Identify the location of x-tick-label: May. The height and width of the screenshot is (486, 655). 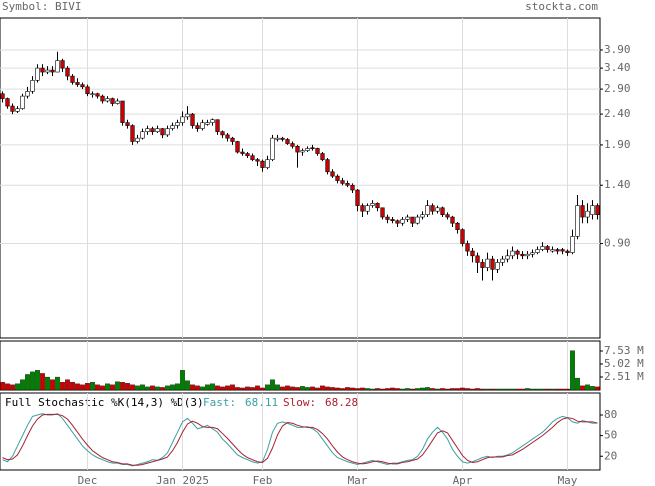
(568, 480).